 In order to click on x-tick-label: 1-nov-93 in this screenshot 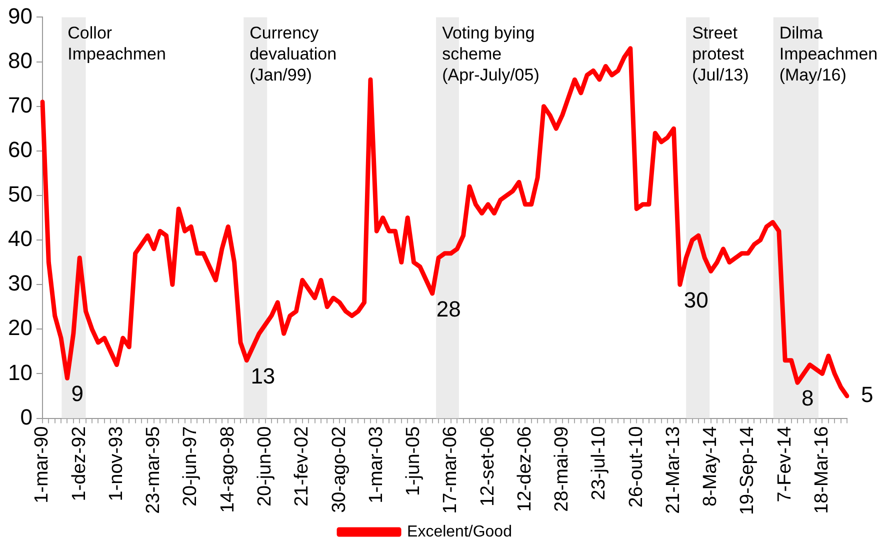, I will do `click(116, 464)`.